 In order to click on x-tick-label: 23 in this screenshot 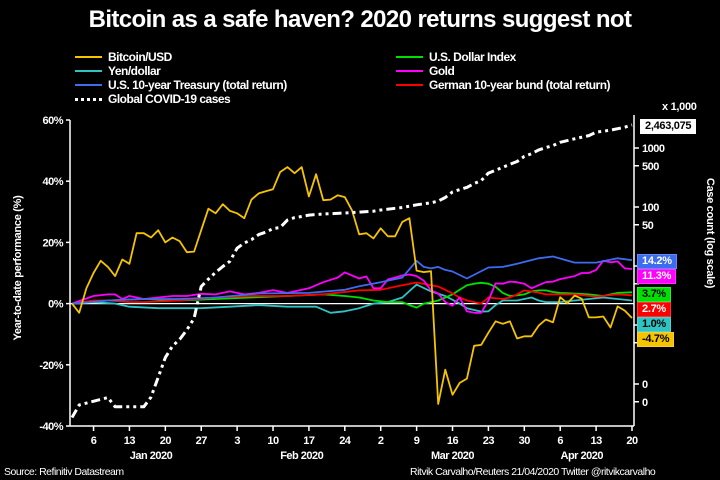, I will do `click(489, 441)`.